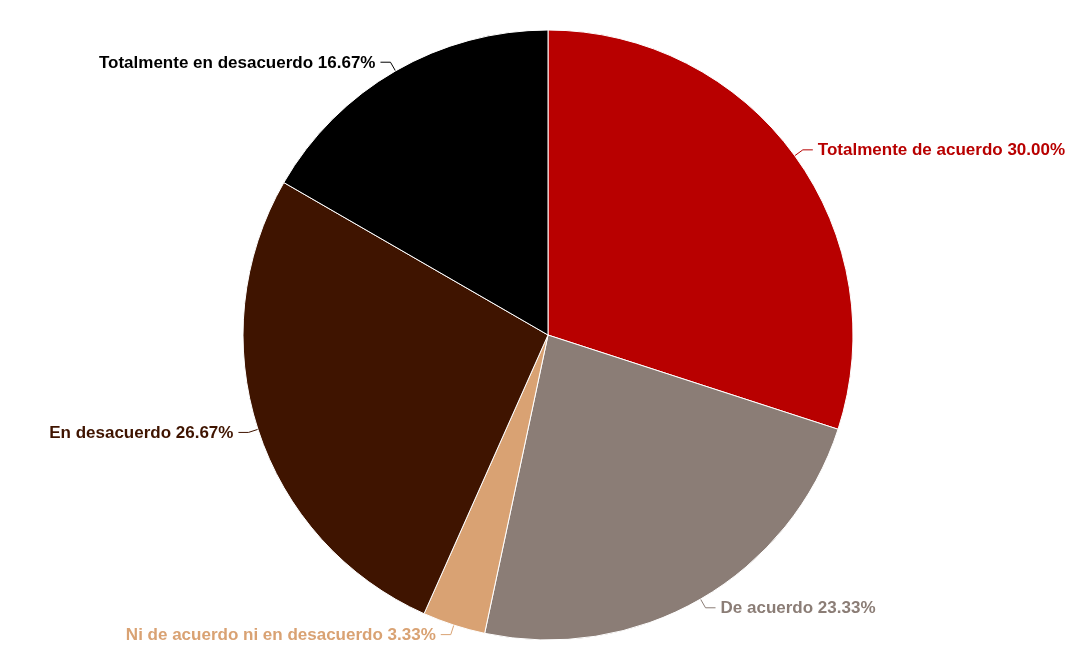  I want to click on slice-label: Totalmente de acuerdo 30.00%, so click(941, 150).